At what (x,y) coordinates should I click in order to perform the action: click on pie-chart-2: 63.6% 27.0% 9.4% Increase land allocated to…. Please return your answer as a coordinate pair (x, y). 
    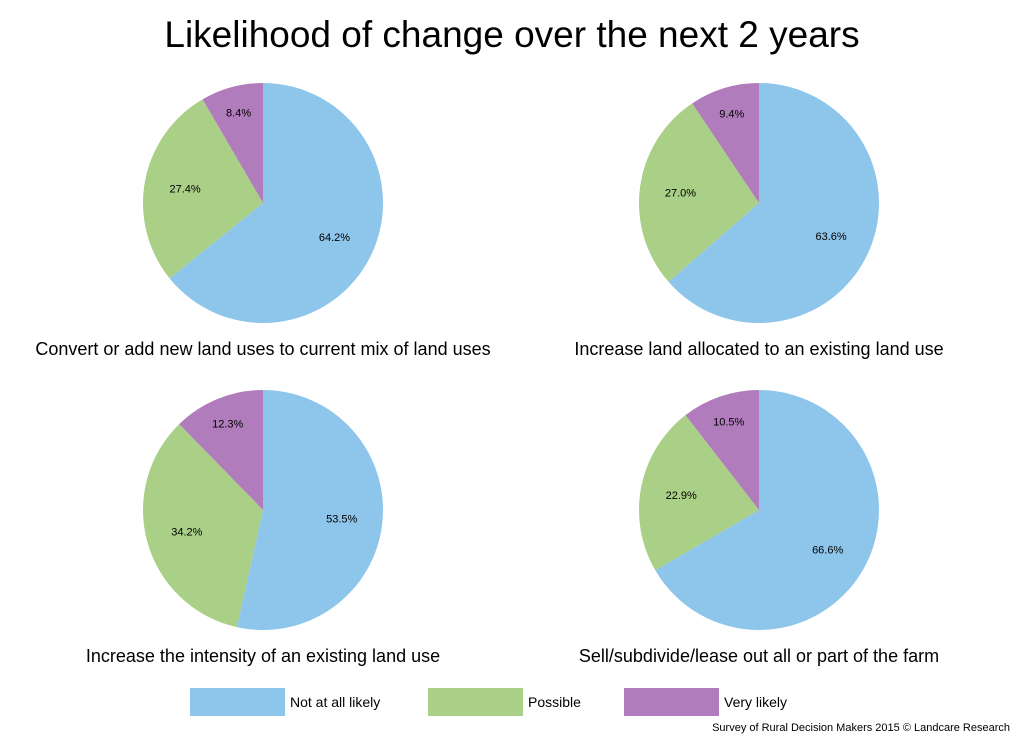
    Looking at the image, I should click on (759, 221).